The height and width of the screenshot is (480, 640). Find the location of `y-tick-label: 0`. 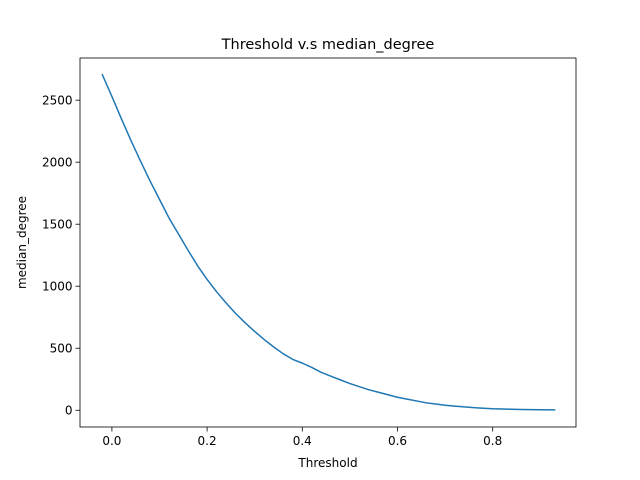

y-tick-label: 0 is located at coordinates (69, 411).